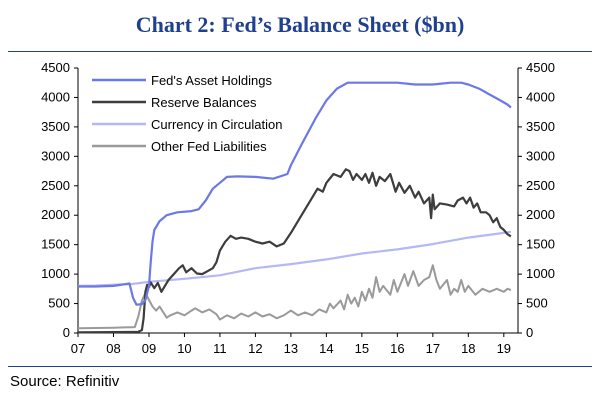  I want to click on x-tick-label: 12, so click(255, 348).